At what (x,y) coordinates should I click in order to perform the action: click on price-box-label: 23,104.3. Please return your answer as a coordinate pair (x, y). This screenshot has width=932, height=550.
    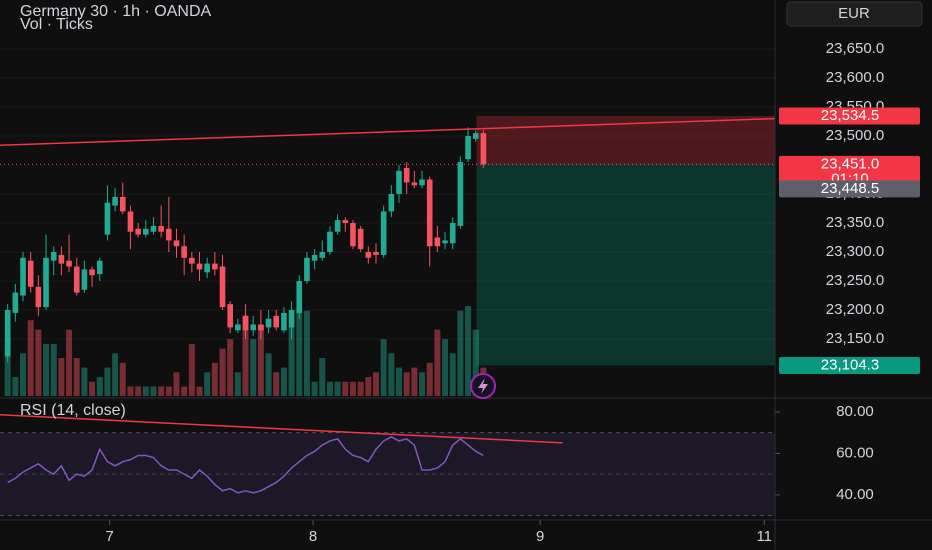
    Looking at the image, I should click on (850, 364).